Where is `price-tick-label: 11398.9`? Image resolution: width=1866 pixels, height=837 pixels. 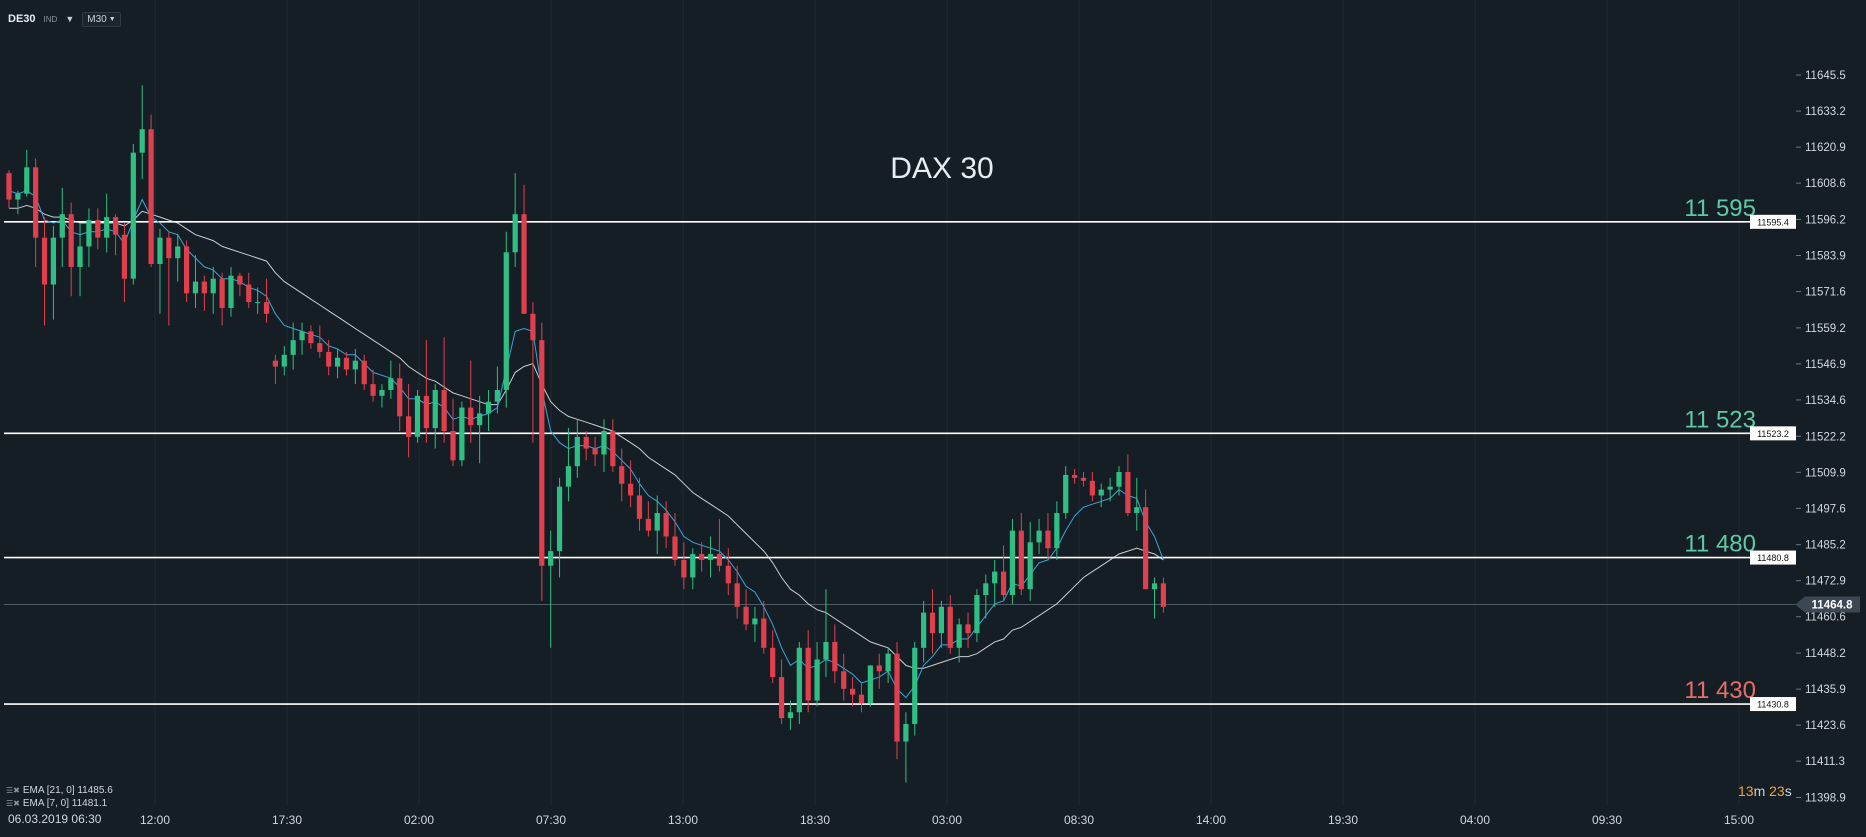
price-tick-label: 11398.9 is located at coordinates (1825, 799).